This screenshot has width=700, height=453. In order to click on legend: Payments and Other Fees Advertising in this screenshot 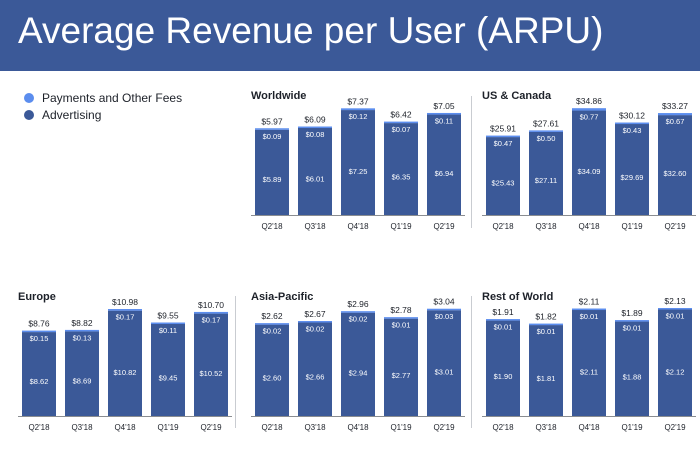, I will do `click(103, 106)`.